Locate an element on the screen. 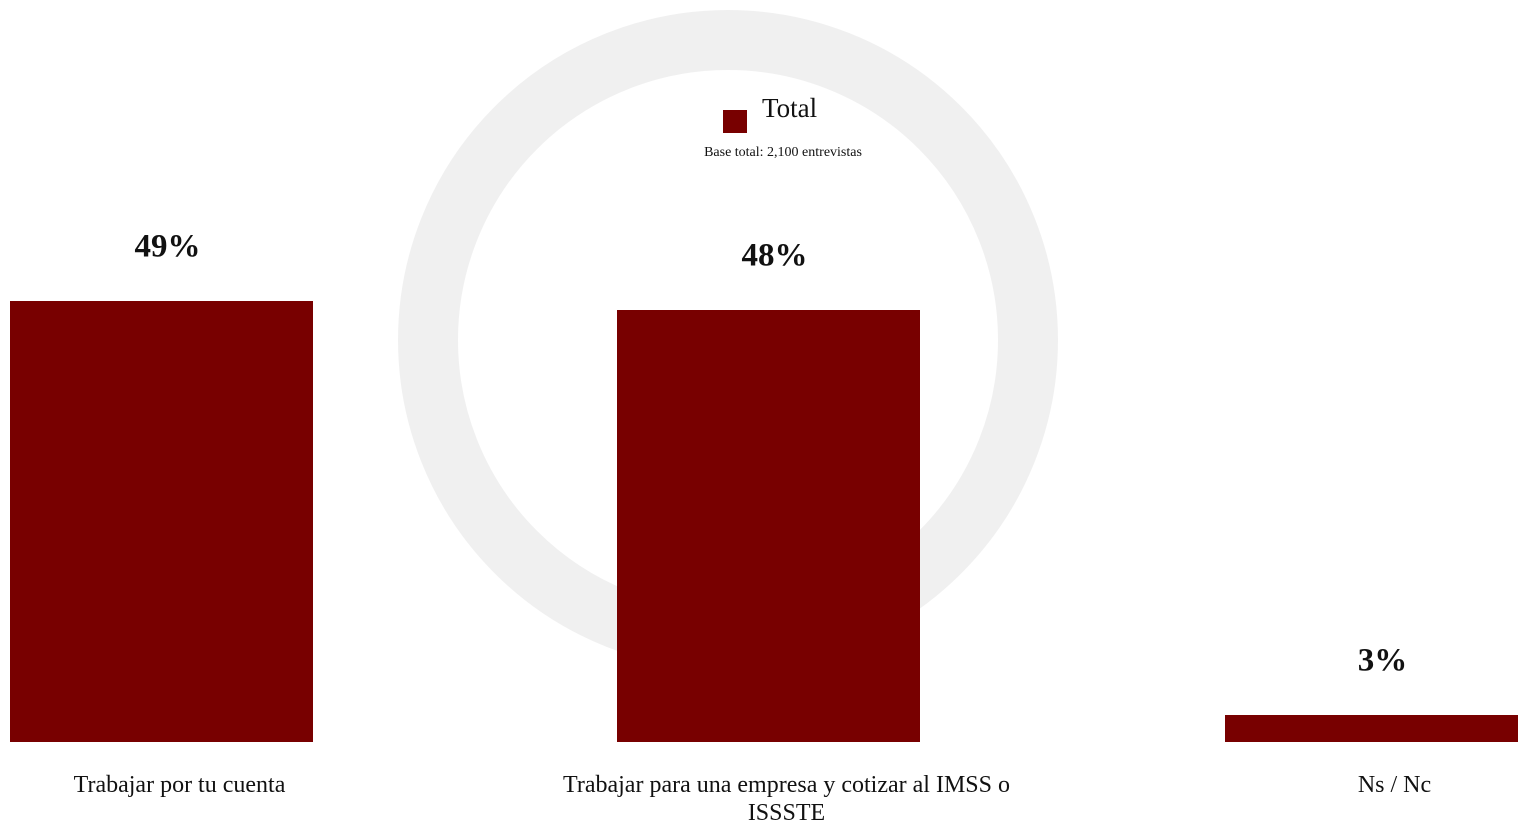 The width and height of the screenshot is (1518, 838). value-label: 48% is located at coordinates (775, 256).